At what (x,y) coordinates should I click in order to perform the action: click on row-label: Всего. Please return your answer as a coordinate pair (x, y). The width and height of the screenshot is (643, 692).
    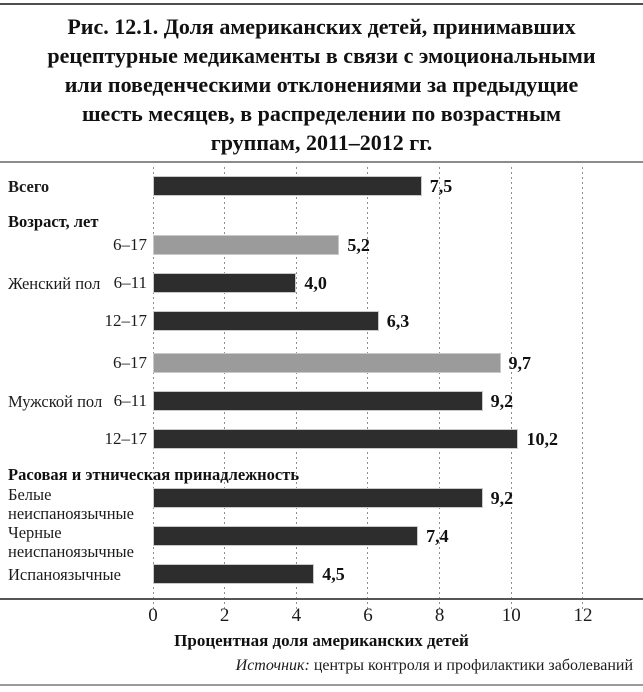
    Looking at the image, I should click on (29, 186).